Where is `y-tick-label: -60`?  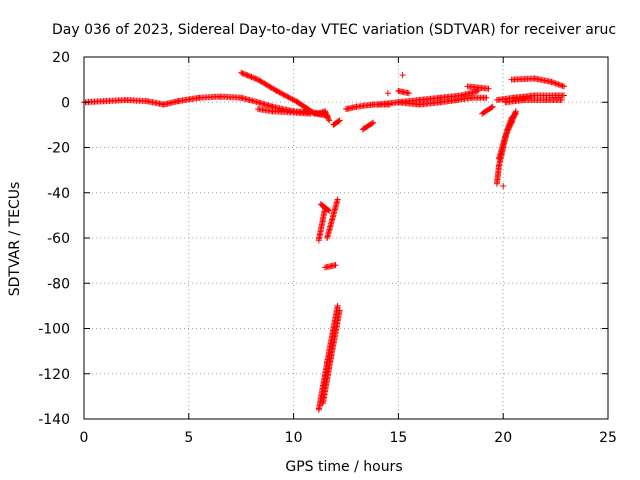
y-tick-label: -60 is located at coordinates (58, 239).